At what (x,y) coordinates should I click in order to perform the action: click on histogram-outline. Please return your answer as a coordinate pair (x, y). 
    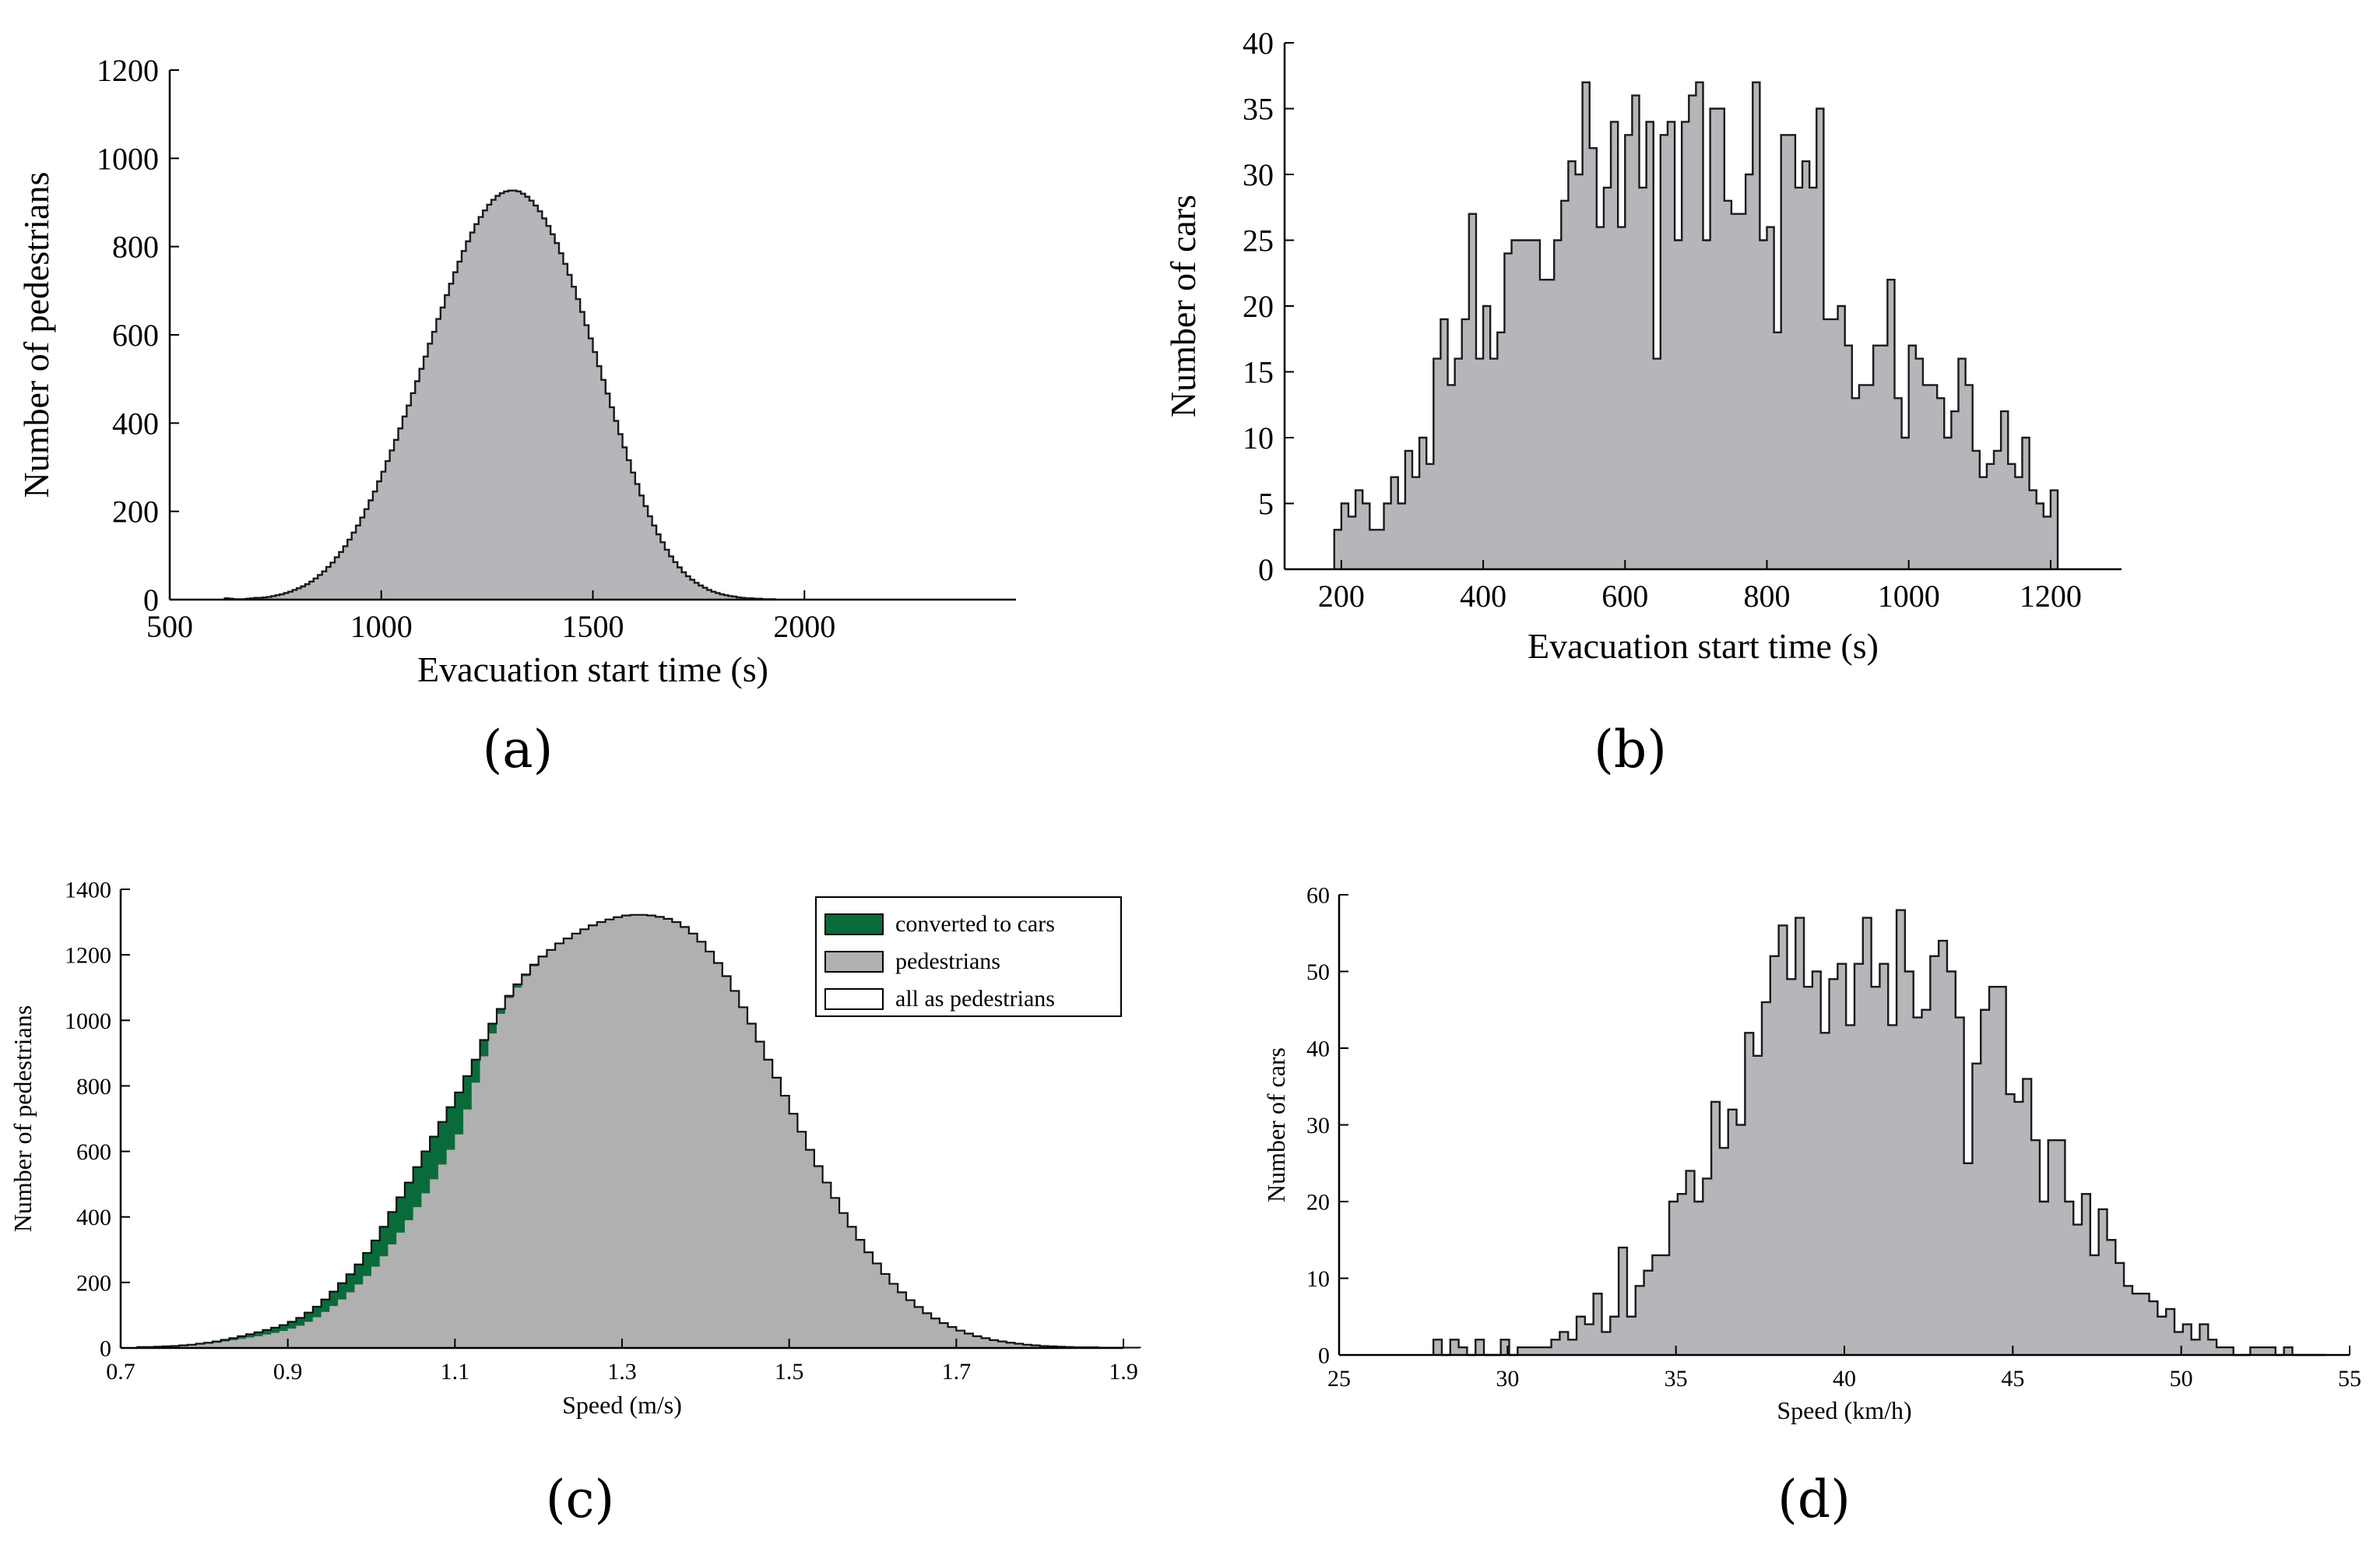
    Looking at the image, I should click on (1696, 325).